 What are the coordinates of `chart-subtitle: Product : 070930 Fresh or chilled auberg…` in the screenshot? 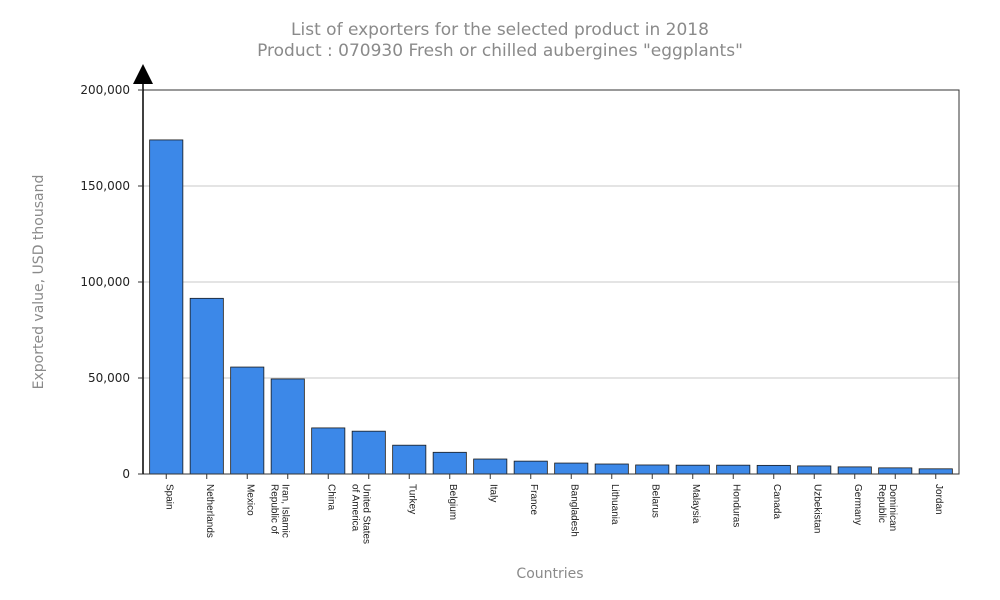 It's located at (500, 51).